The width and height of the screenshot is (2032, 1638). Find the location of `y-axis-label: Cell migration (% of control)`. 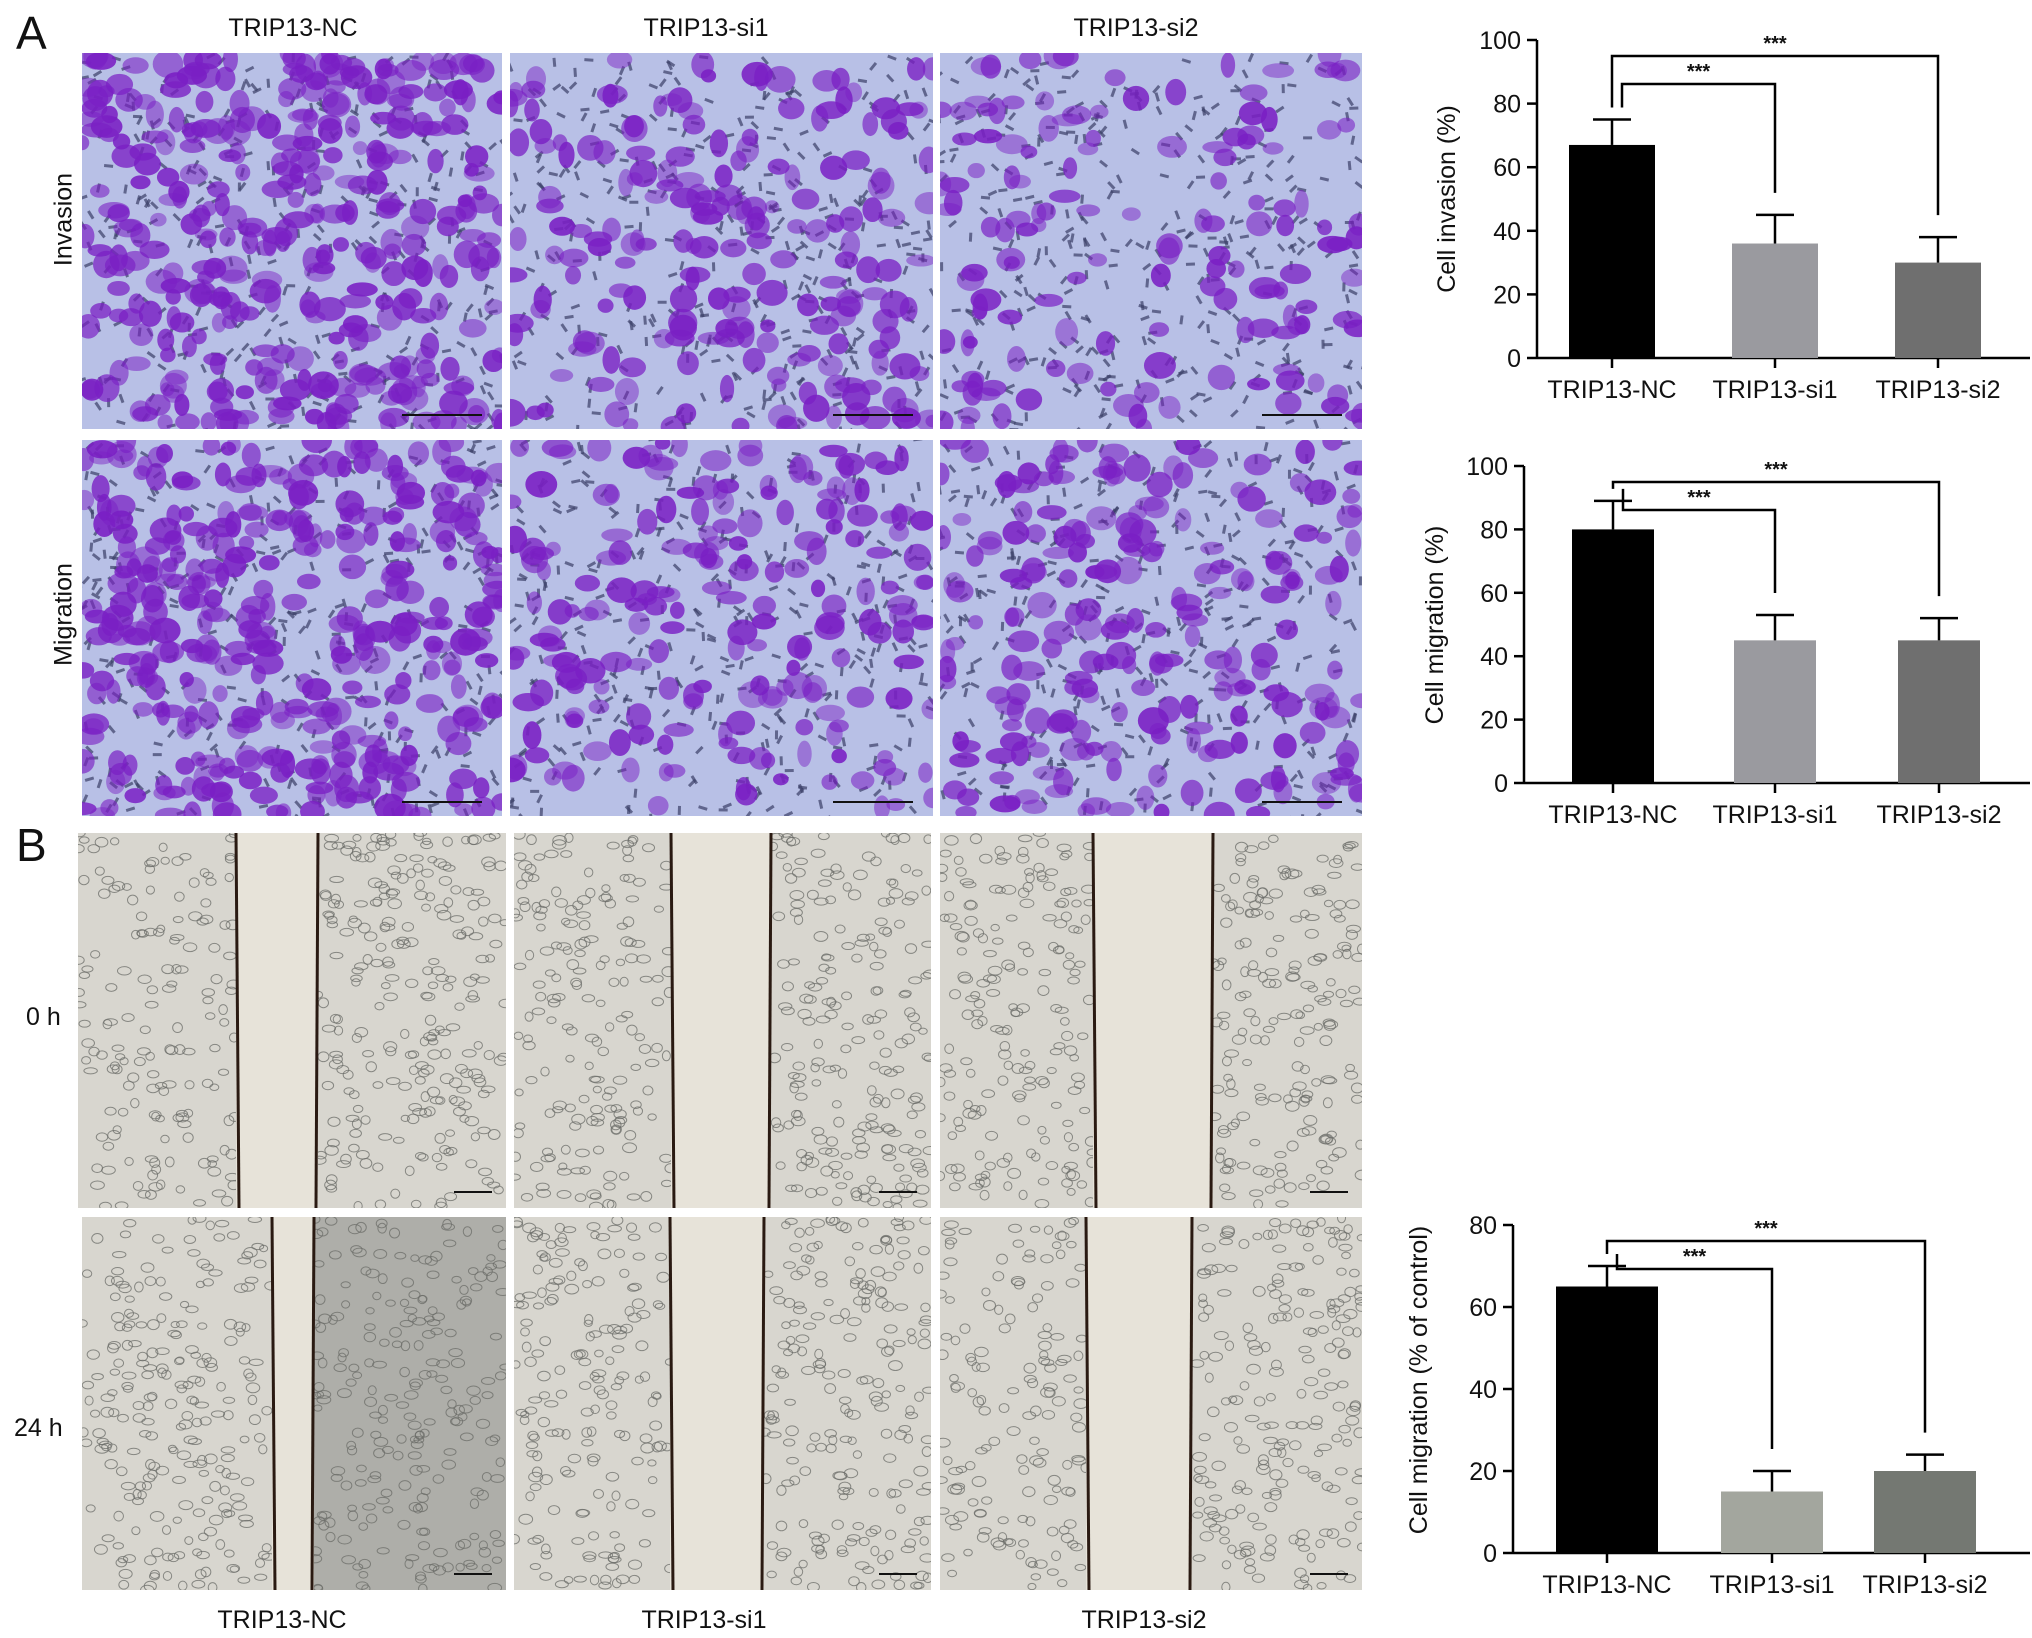

y-axis-label: Cell migration (% of control) is located at coordinates (1419, 1380).